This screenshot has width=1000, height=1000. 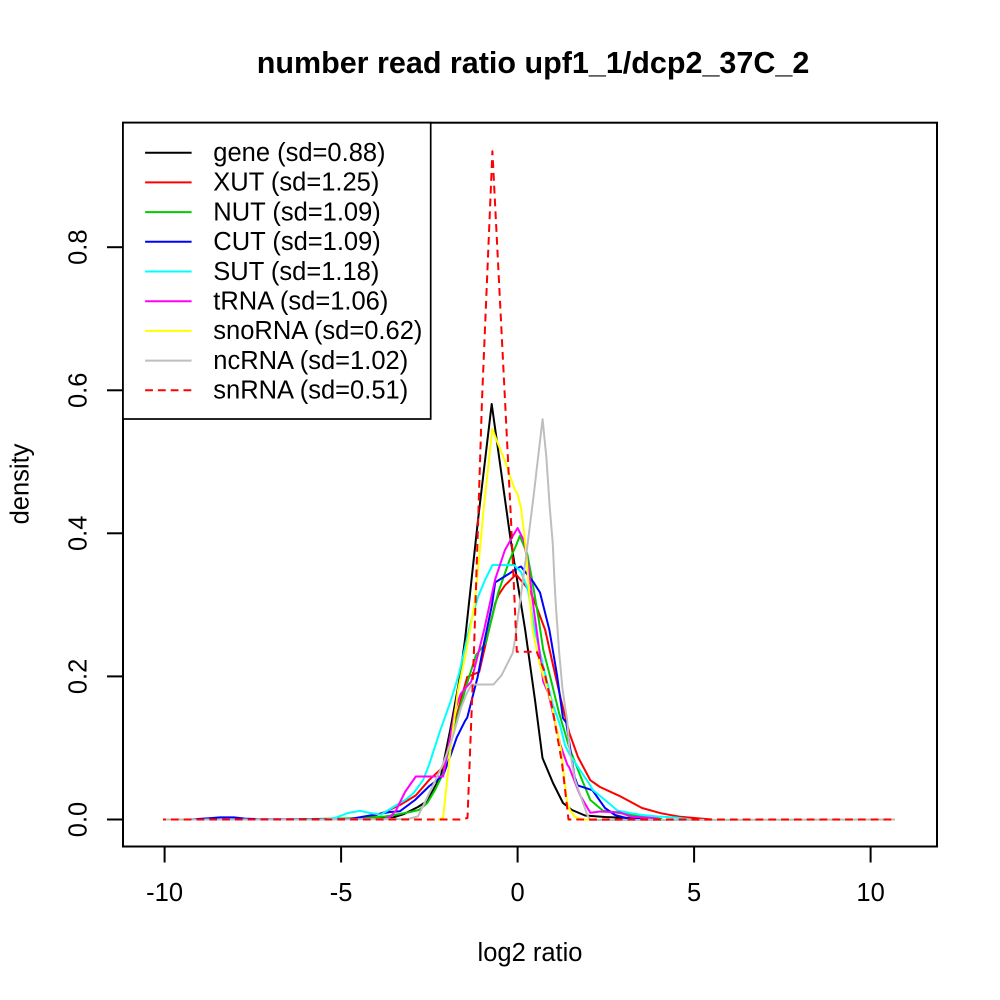 What do you see at coordinates (299, 153) in the screenshot?
I see `svg-text: gene (sd=0.88)` at bounding box center [299, 153].